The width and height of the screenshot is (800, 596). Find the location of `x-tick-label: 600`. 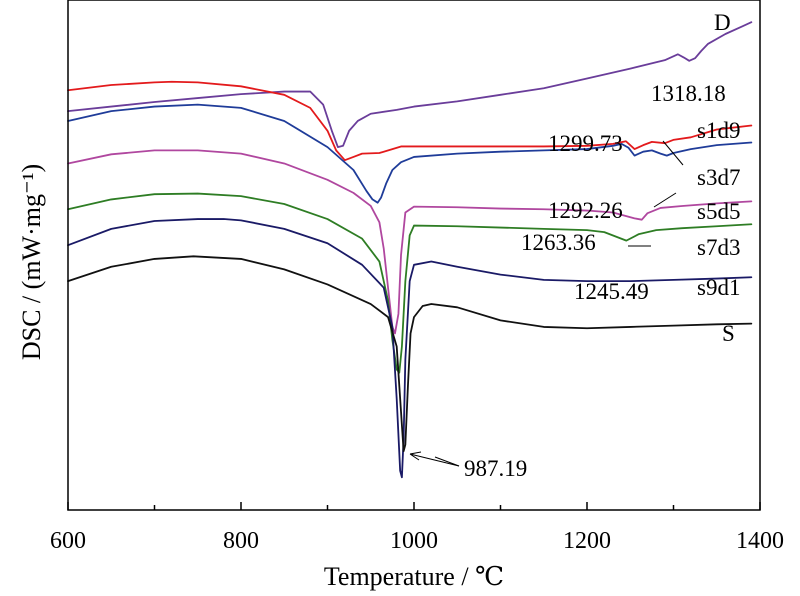

x-tick-label: 600 is located at coordinates (68, 541).